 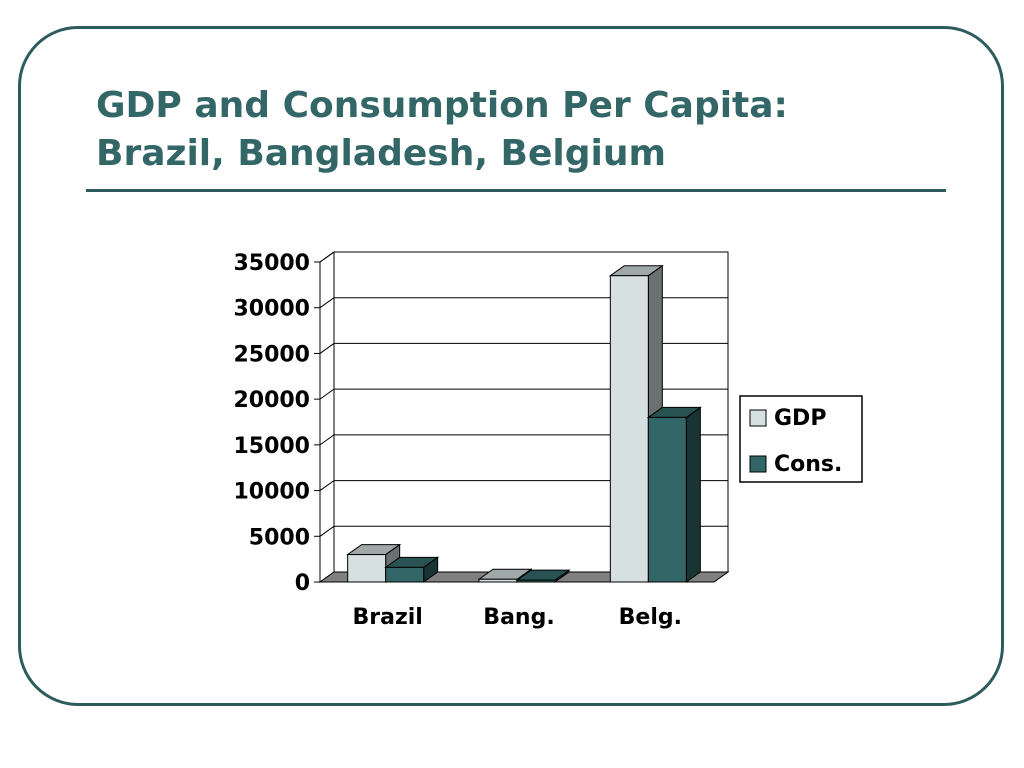 What do you see at coordinates (800, 418) in the screenshot?
I see `legend-label: GDP` at bounding box center [800, 418].